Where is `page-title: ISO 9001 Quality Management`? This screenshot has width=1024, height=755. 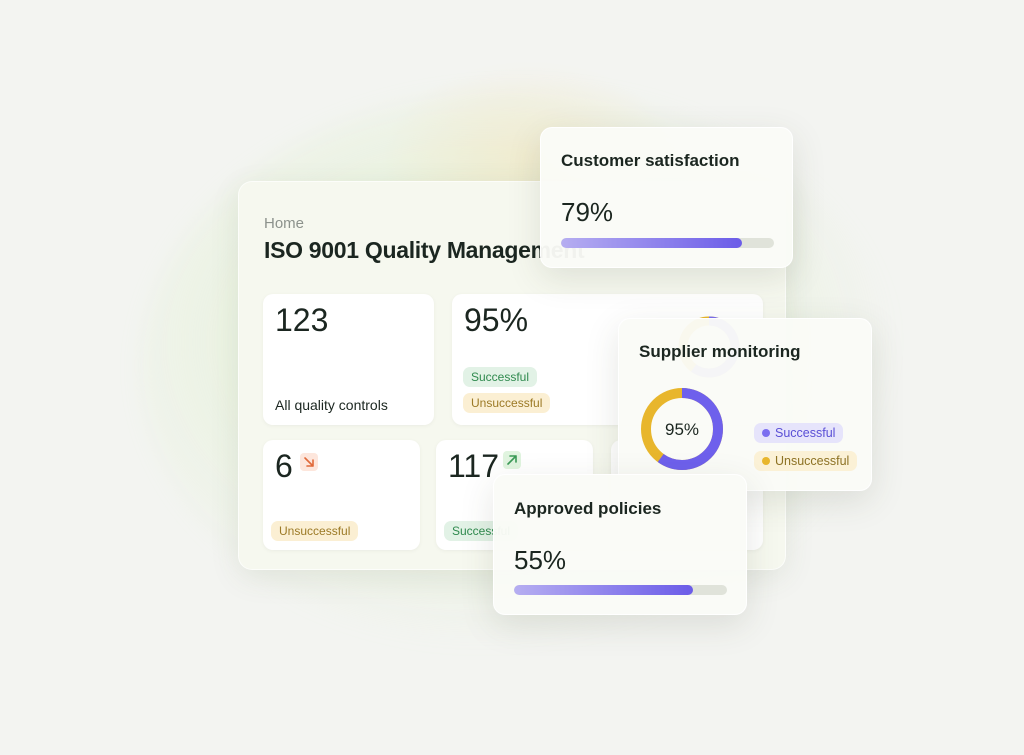 page-title: ISO 9001 Quality Management is located at coordinates (424, 250).